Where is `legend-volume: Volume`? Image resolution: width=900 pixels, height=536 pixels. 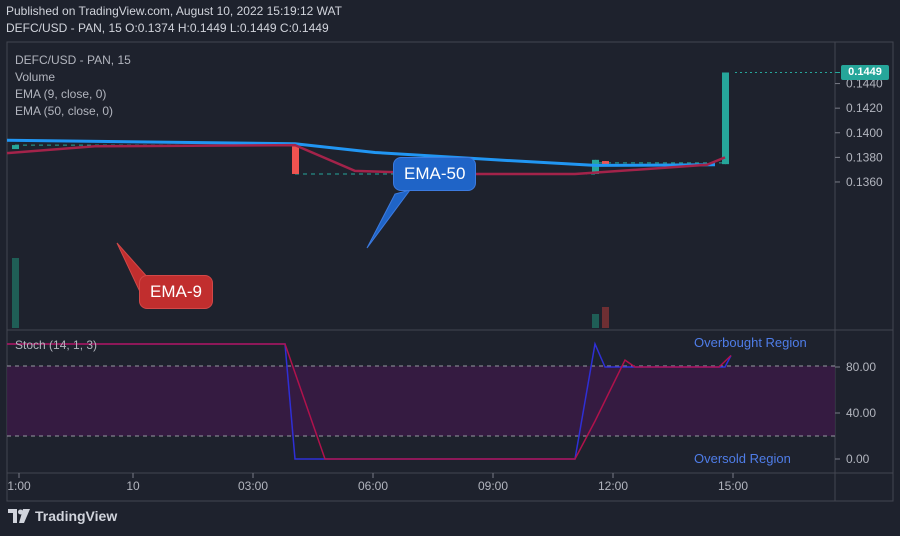 legend-volume: Volume is located at coordinates (35, 77).